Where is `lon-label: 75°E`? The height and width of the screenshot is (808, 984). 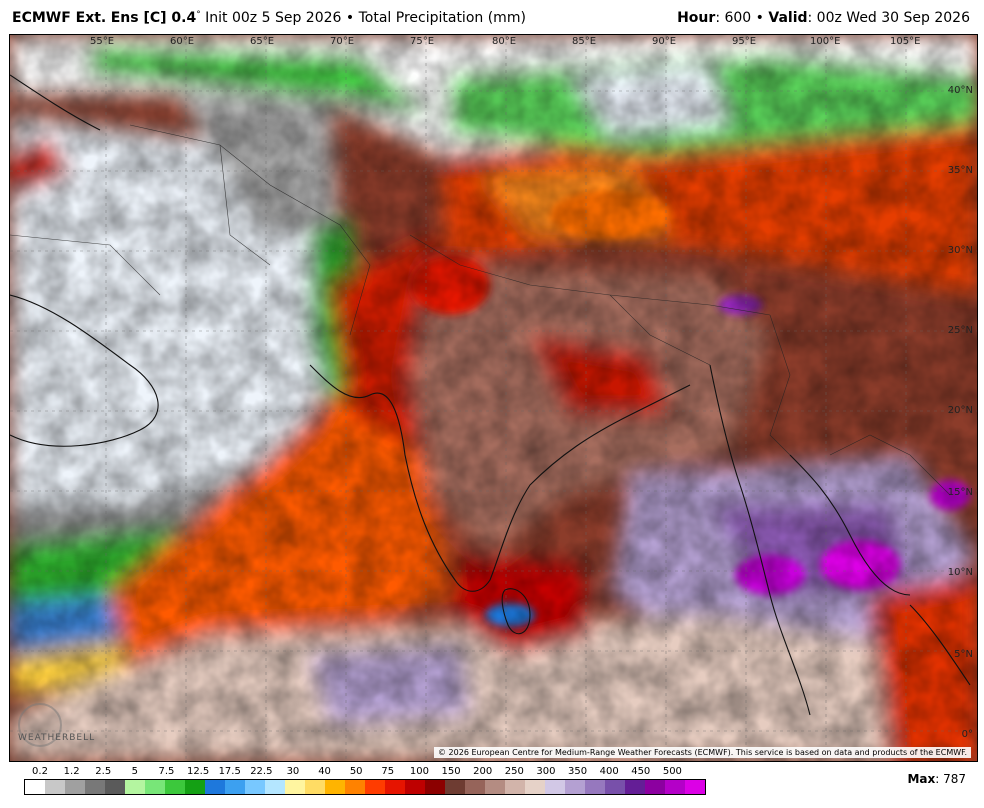 lon-label: 75°E is located at coordinates (422, 41).